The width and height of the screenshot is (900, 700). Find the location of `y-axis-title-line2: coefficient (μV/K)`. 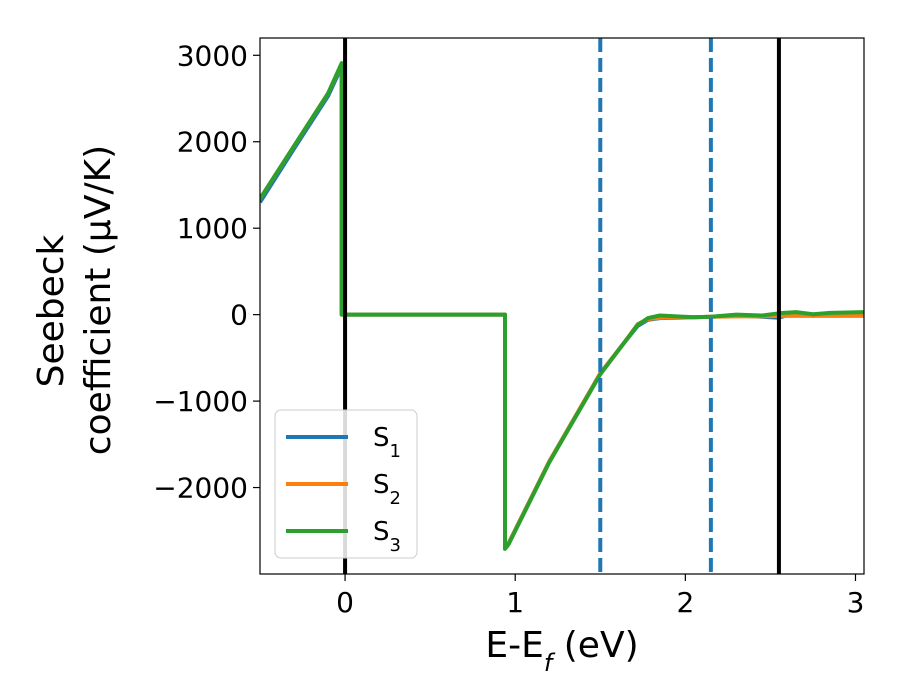

y-axis-title-line2: coefficient (μV/K) is located at coordinates (98, 300).